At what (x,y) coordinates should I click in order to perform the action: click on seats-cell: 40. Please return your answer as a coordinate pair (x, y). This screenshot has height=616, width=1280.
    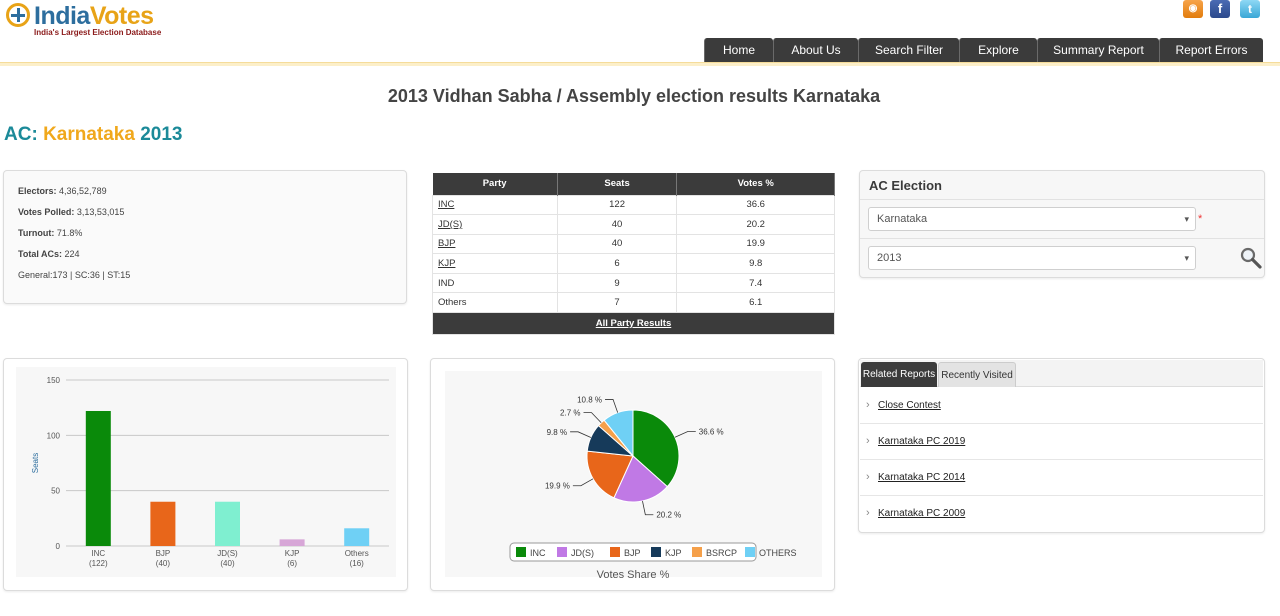
    Looking at the image, I should click on (617, 244).